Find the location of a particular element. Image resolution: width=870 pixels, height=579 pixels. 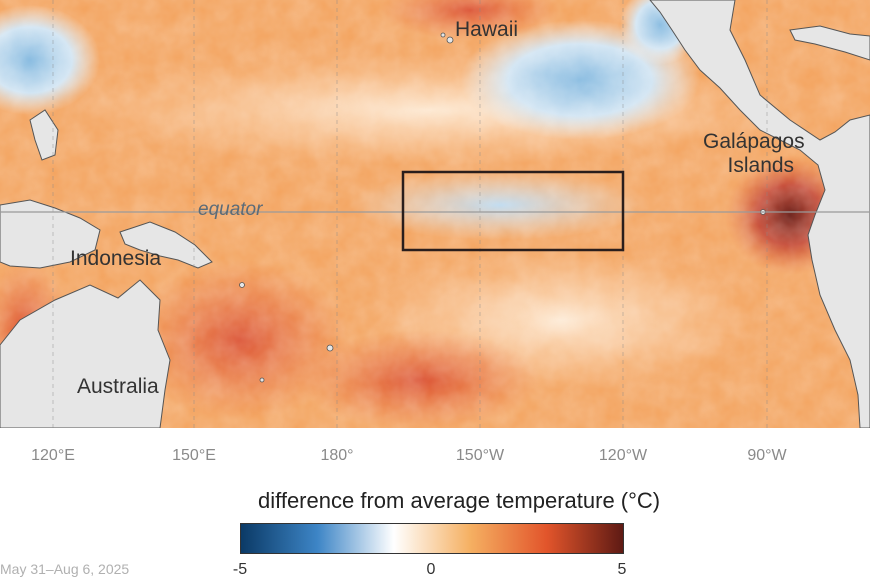

australia-label: Australia is located at coordinates (118, 386).